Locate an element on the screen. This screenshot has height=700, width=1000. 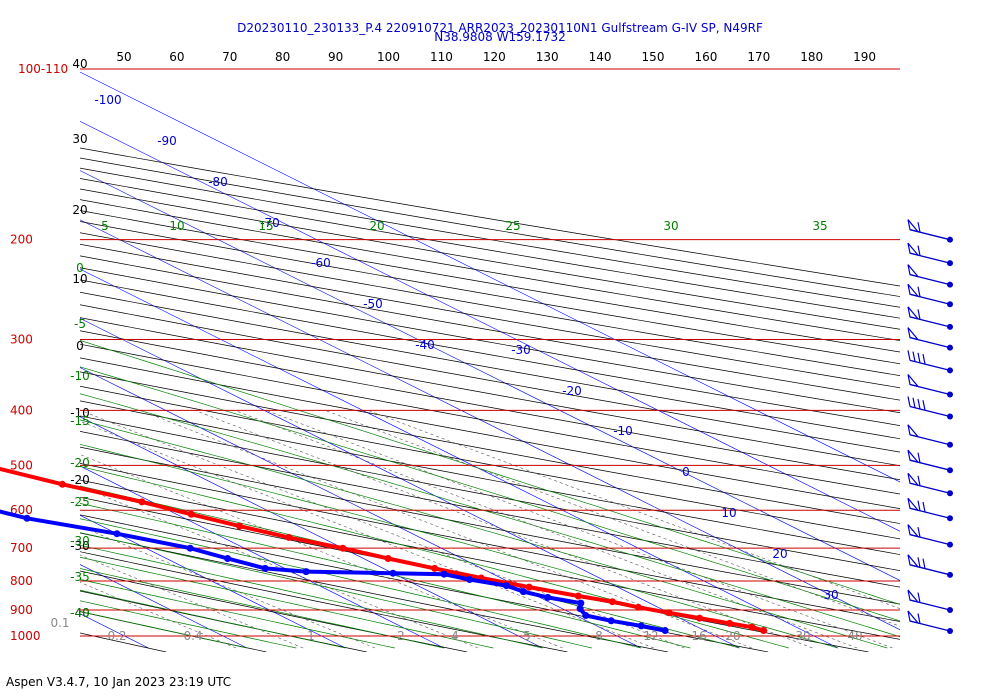
mixing-ratio-label: 30 is located at coordinates (802, 636).